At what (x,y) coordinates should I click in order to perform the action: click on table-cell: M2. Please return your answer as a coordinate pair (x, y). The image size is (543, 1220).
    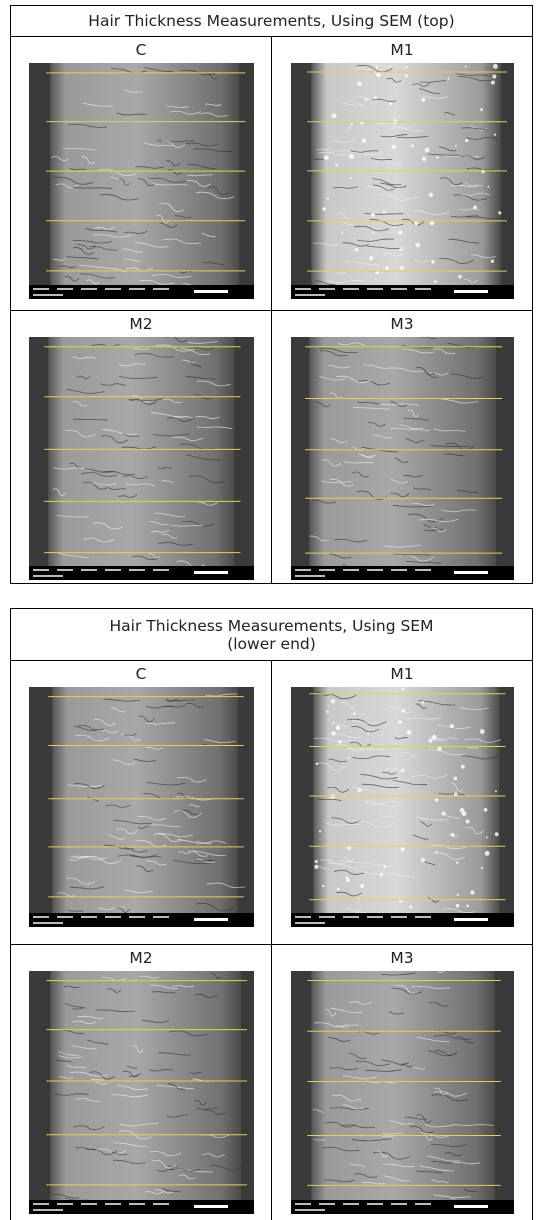
    Looking at the image, I should click on (141, 447).